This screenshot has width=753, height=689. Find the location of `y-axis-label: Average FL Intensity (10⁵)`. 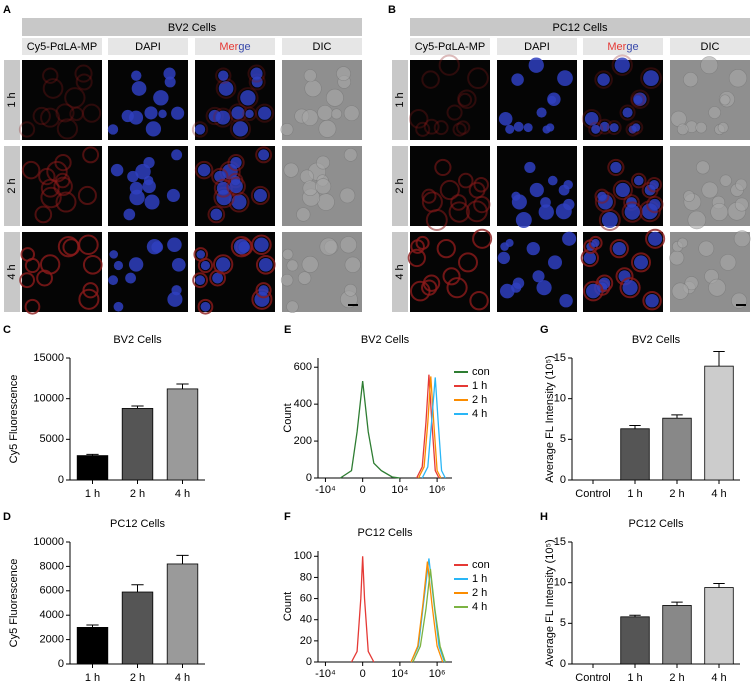

y-axis-label: Average FL Intensity (10⁵) is located at coordinates (550, 602).